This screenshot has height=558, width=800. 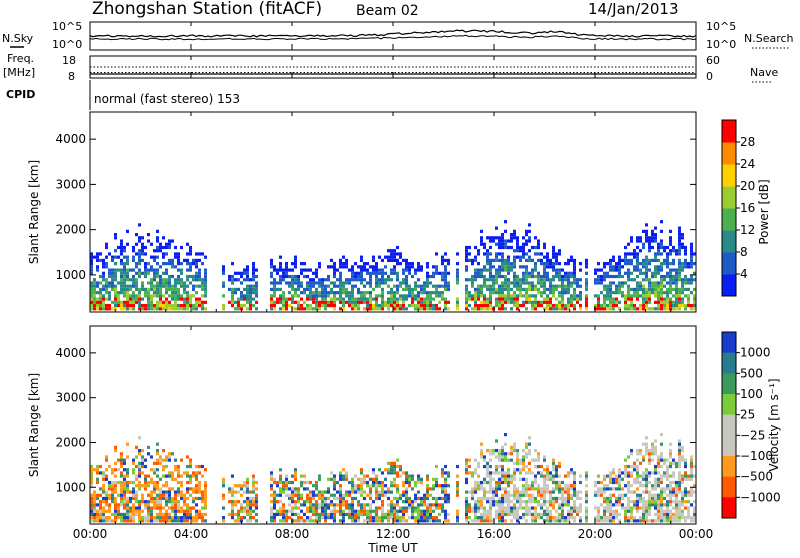 What do you see at coordinates (755, 353) in the screenshot?
I see `colorbar-tick-label: 1000` at bounding box center [755, 353].